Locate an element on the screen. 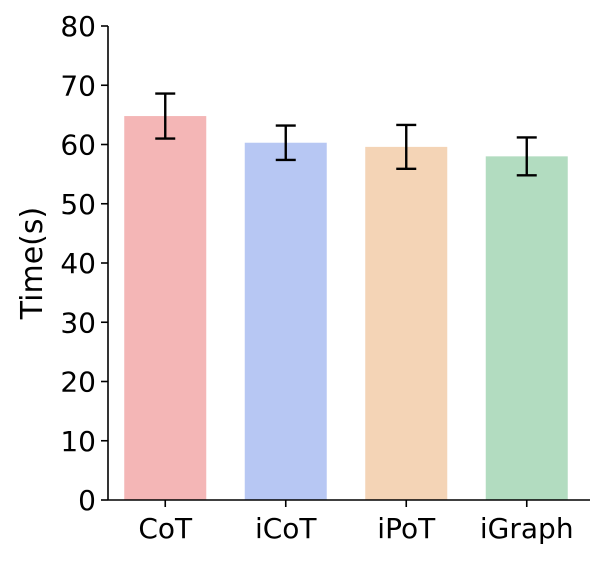 This screenshot has height=562, width=598. error-bar-igraph is located at coordinates (526, 156).